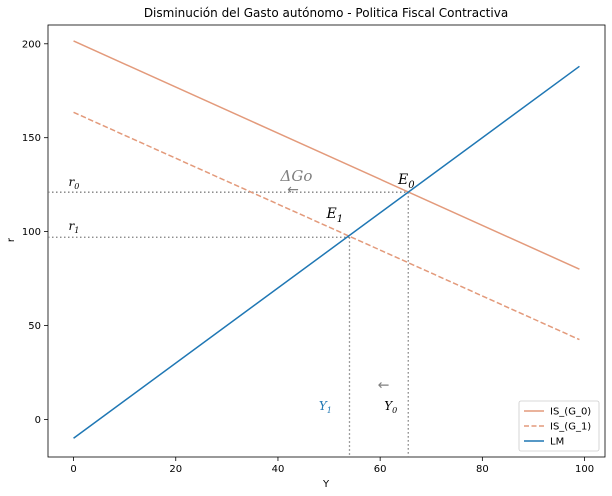 The width and height of the screenshot is (612, 496). I want to click on legend: IS_(G_0) IS_(G_1) LM, so click(559, 426).